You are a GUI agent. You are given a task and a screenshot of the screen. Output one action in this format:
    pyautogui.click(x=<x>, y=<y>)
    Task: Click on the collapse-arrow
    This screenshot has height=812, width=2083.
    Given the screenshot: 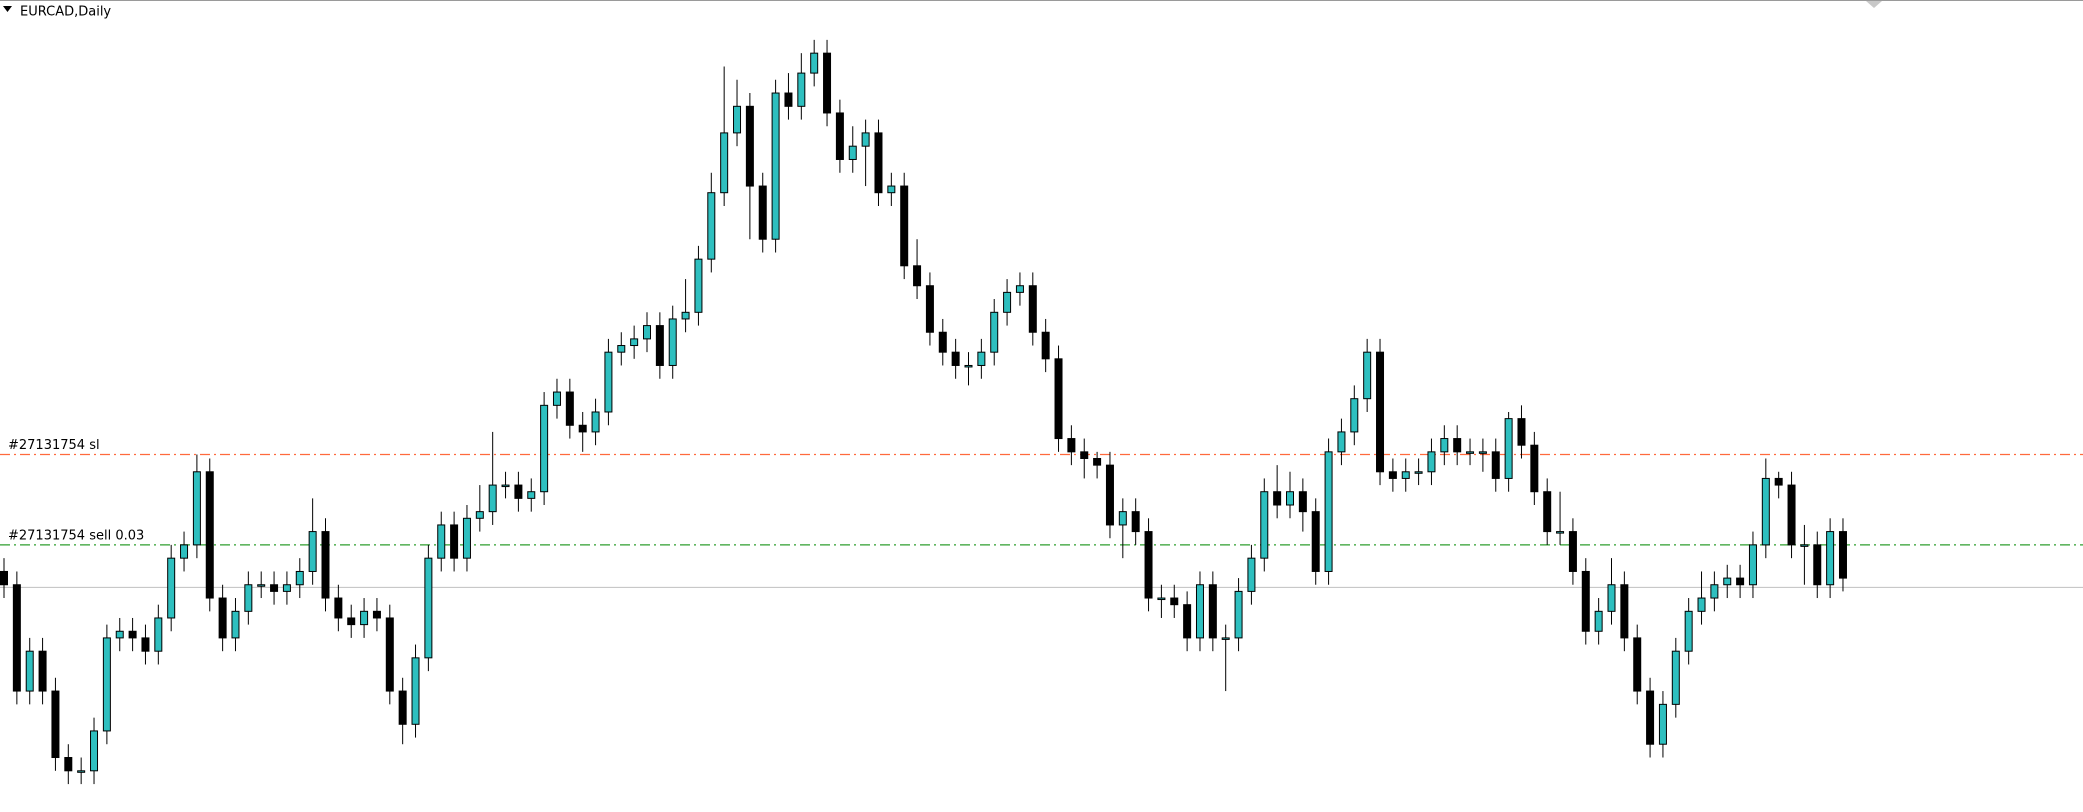 What is the action you would take?
    pyautogui.click(x=7, y=9)
    